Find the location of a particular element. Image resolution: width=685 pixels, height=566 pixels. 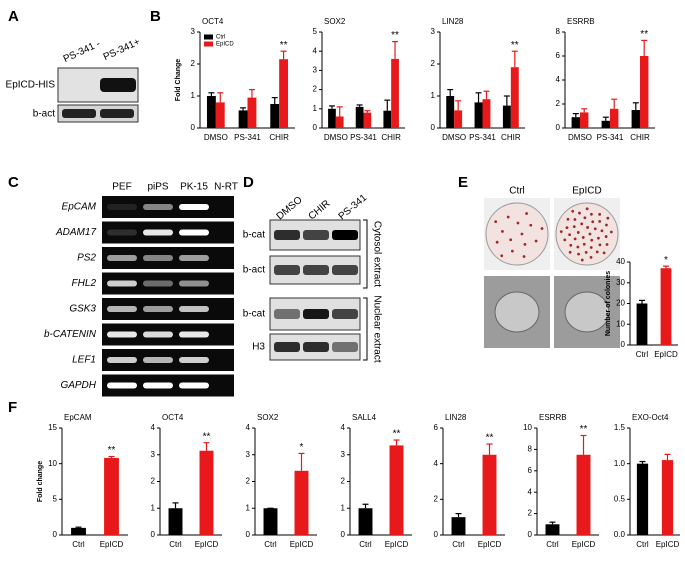

row-label: GAPDH is located at coordinates (78, 385).